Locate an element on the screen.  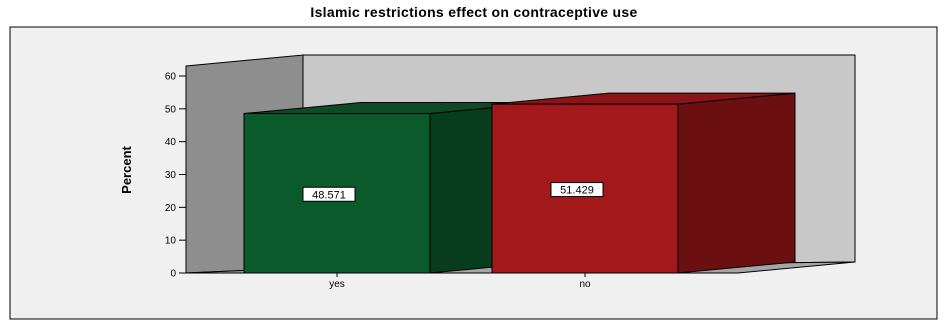
y-tick-label: 20 is located at coordinates (171, 208).